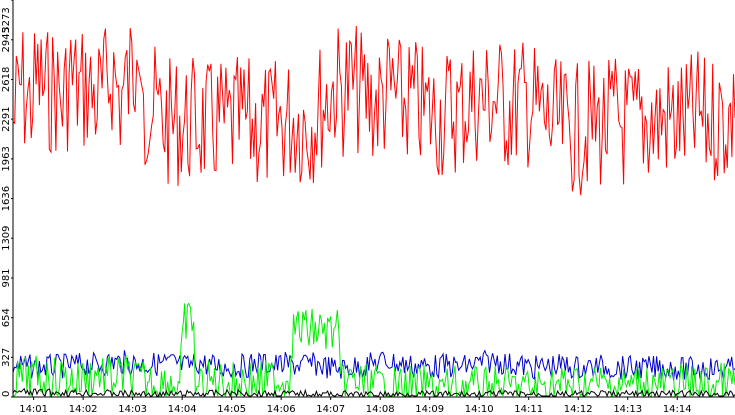 The width and height of the screenshot is (735, 415). I want to click on x-tick-label: 14:12, so click(578, 409).